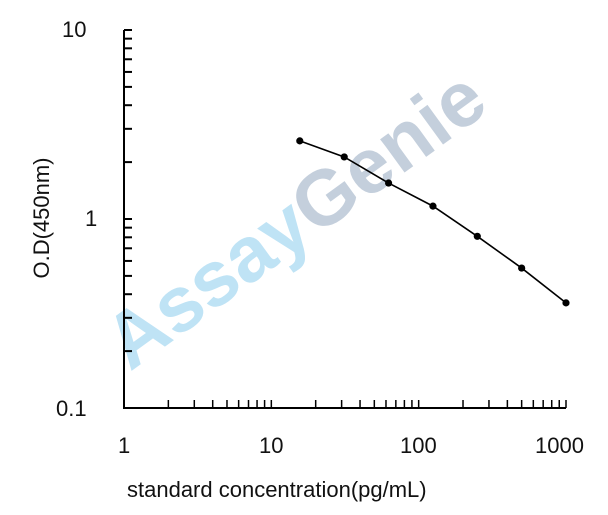  What do you see at coordinates (271, 445) in the screenshot?
I see `x-tick-label-10: 10` at bounding box center [271, 445].